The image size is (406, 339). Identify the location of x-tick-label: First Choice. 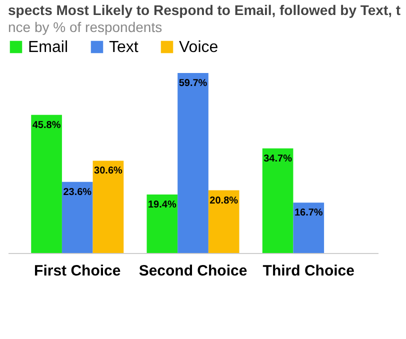
(77, 271).